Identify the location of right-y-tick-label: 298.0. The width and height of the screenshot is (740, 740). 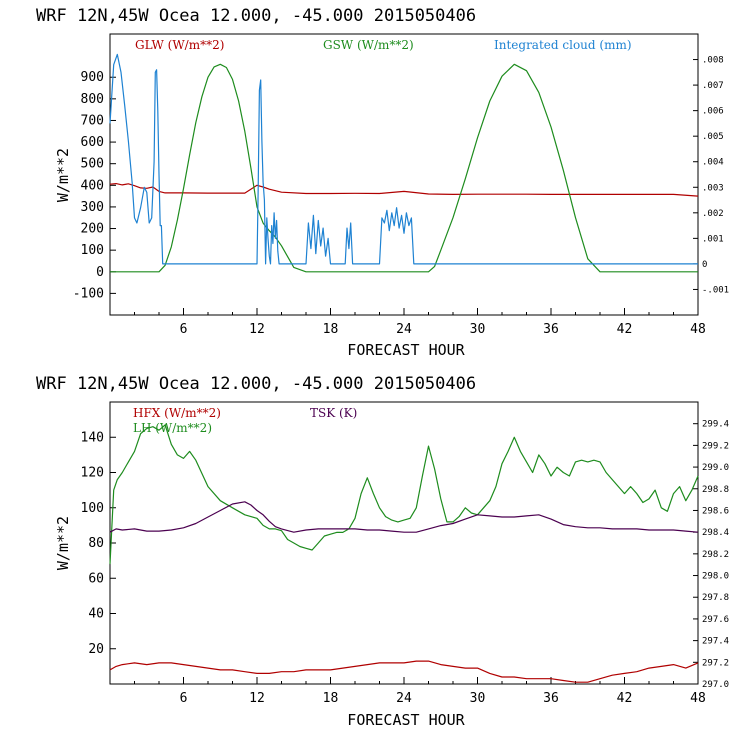
(715, 577).